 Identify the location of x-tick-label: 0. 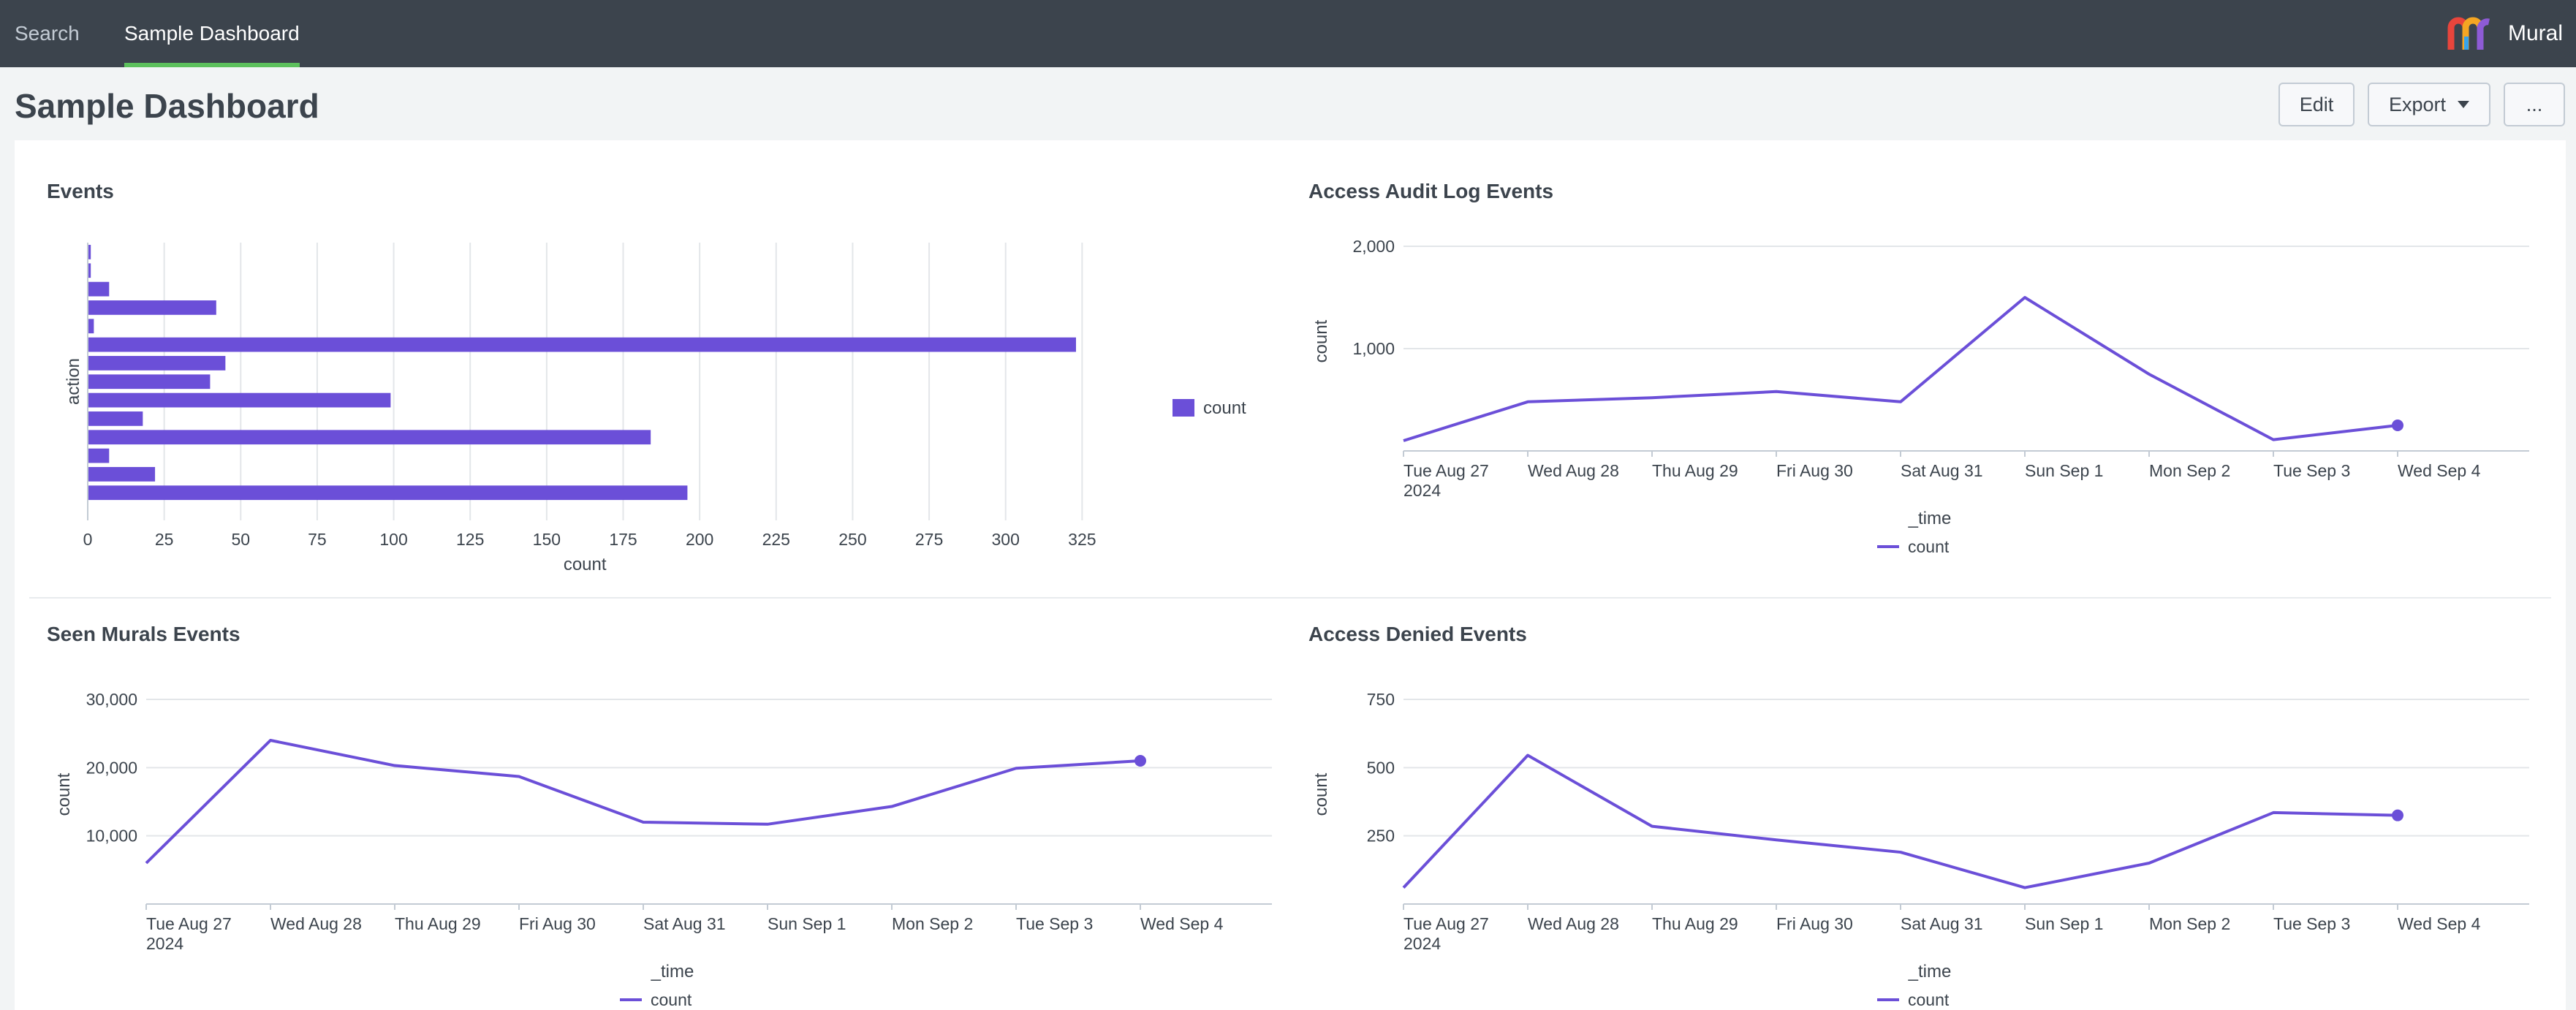
(88, 539).